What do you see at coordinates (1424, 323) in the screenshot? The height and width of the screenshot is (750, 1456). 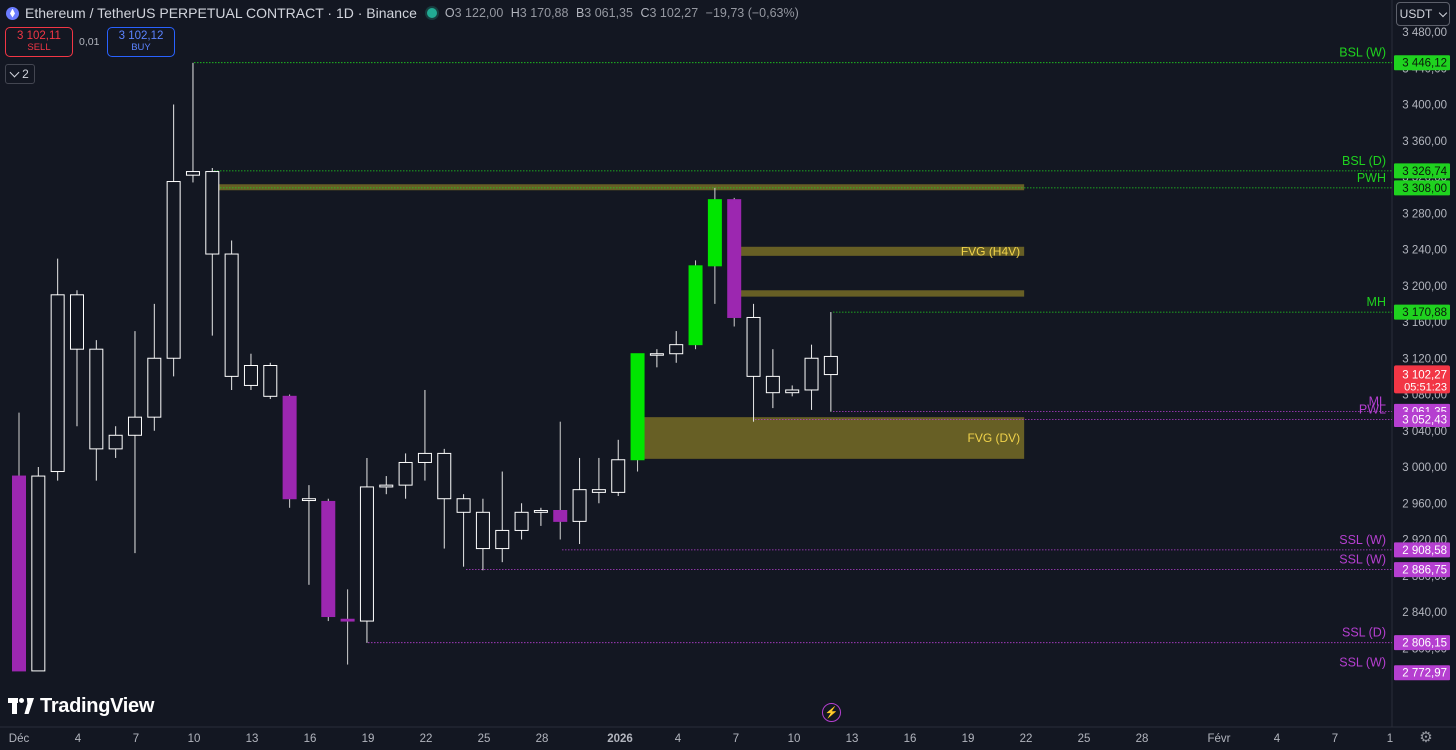 I see `y-tick-label: 3 160,00` at bounding box center [1424, 323].